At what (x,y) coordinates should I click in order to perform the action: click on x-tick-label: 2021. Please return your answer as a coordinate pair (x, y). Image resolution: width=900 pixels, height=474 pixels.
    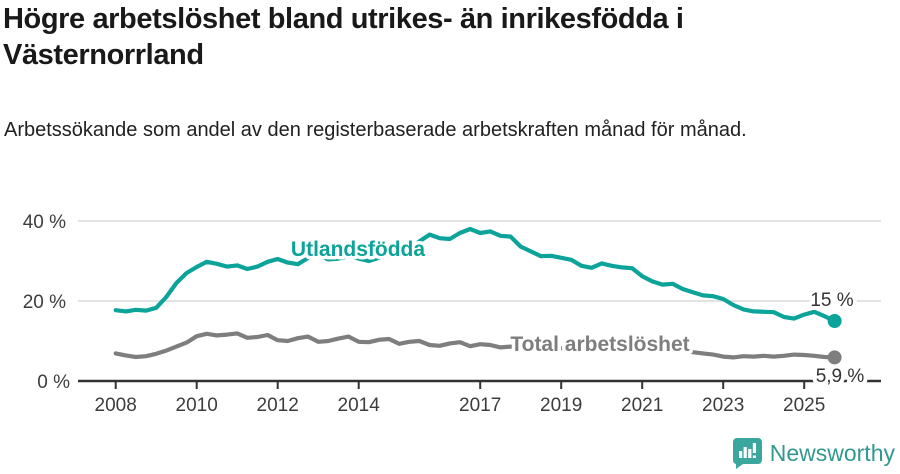
    Looking at the image, I should click on (642, 405).